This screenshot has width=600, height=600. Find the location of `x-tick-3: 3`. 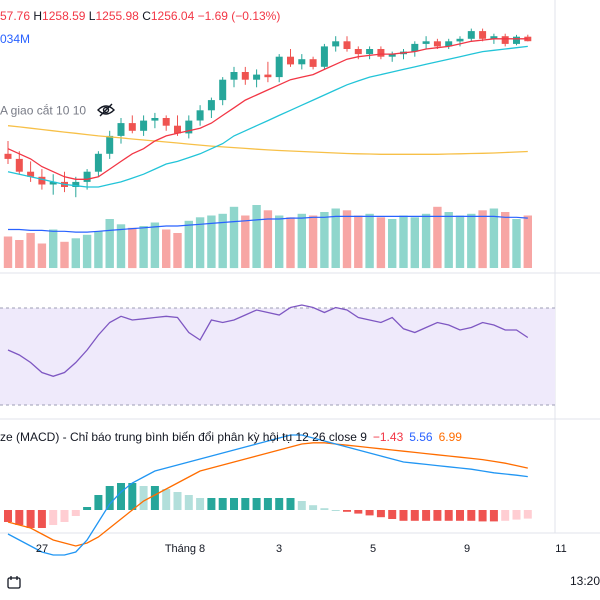

x-tick-3: 3 is located at coordinates (279, 549).